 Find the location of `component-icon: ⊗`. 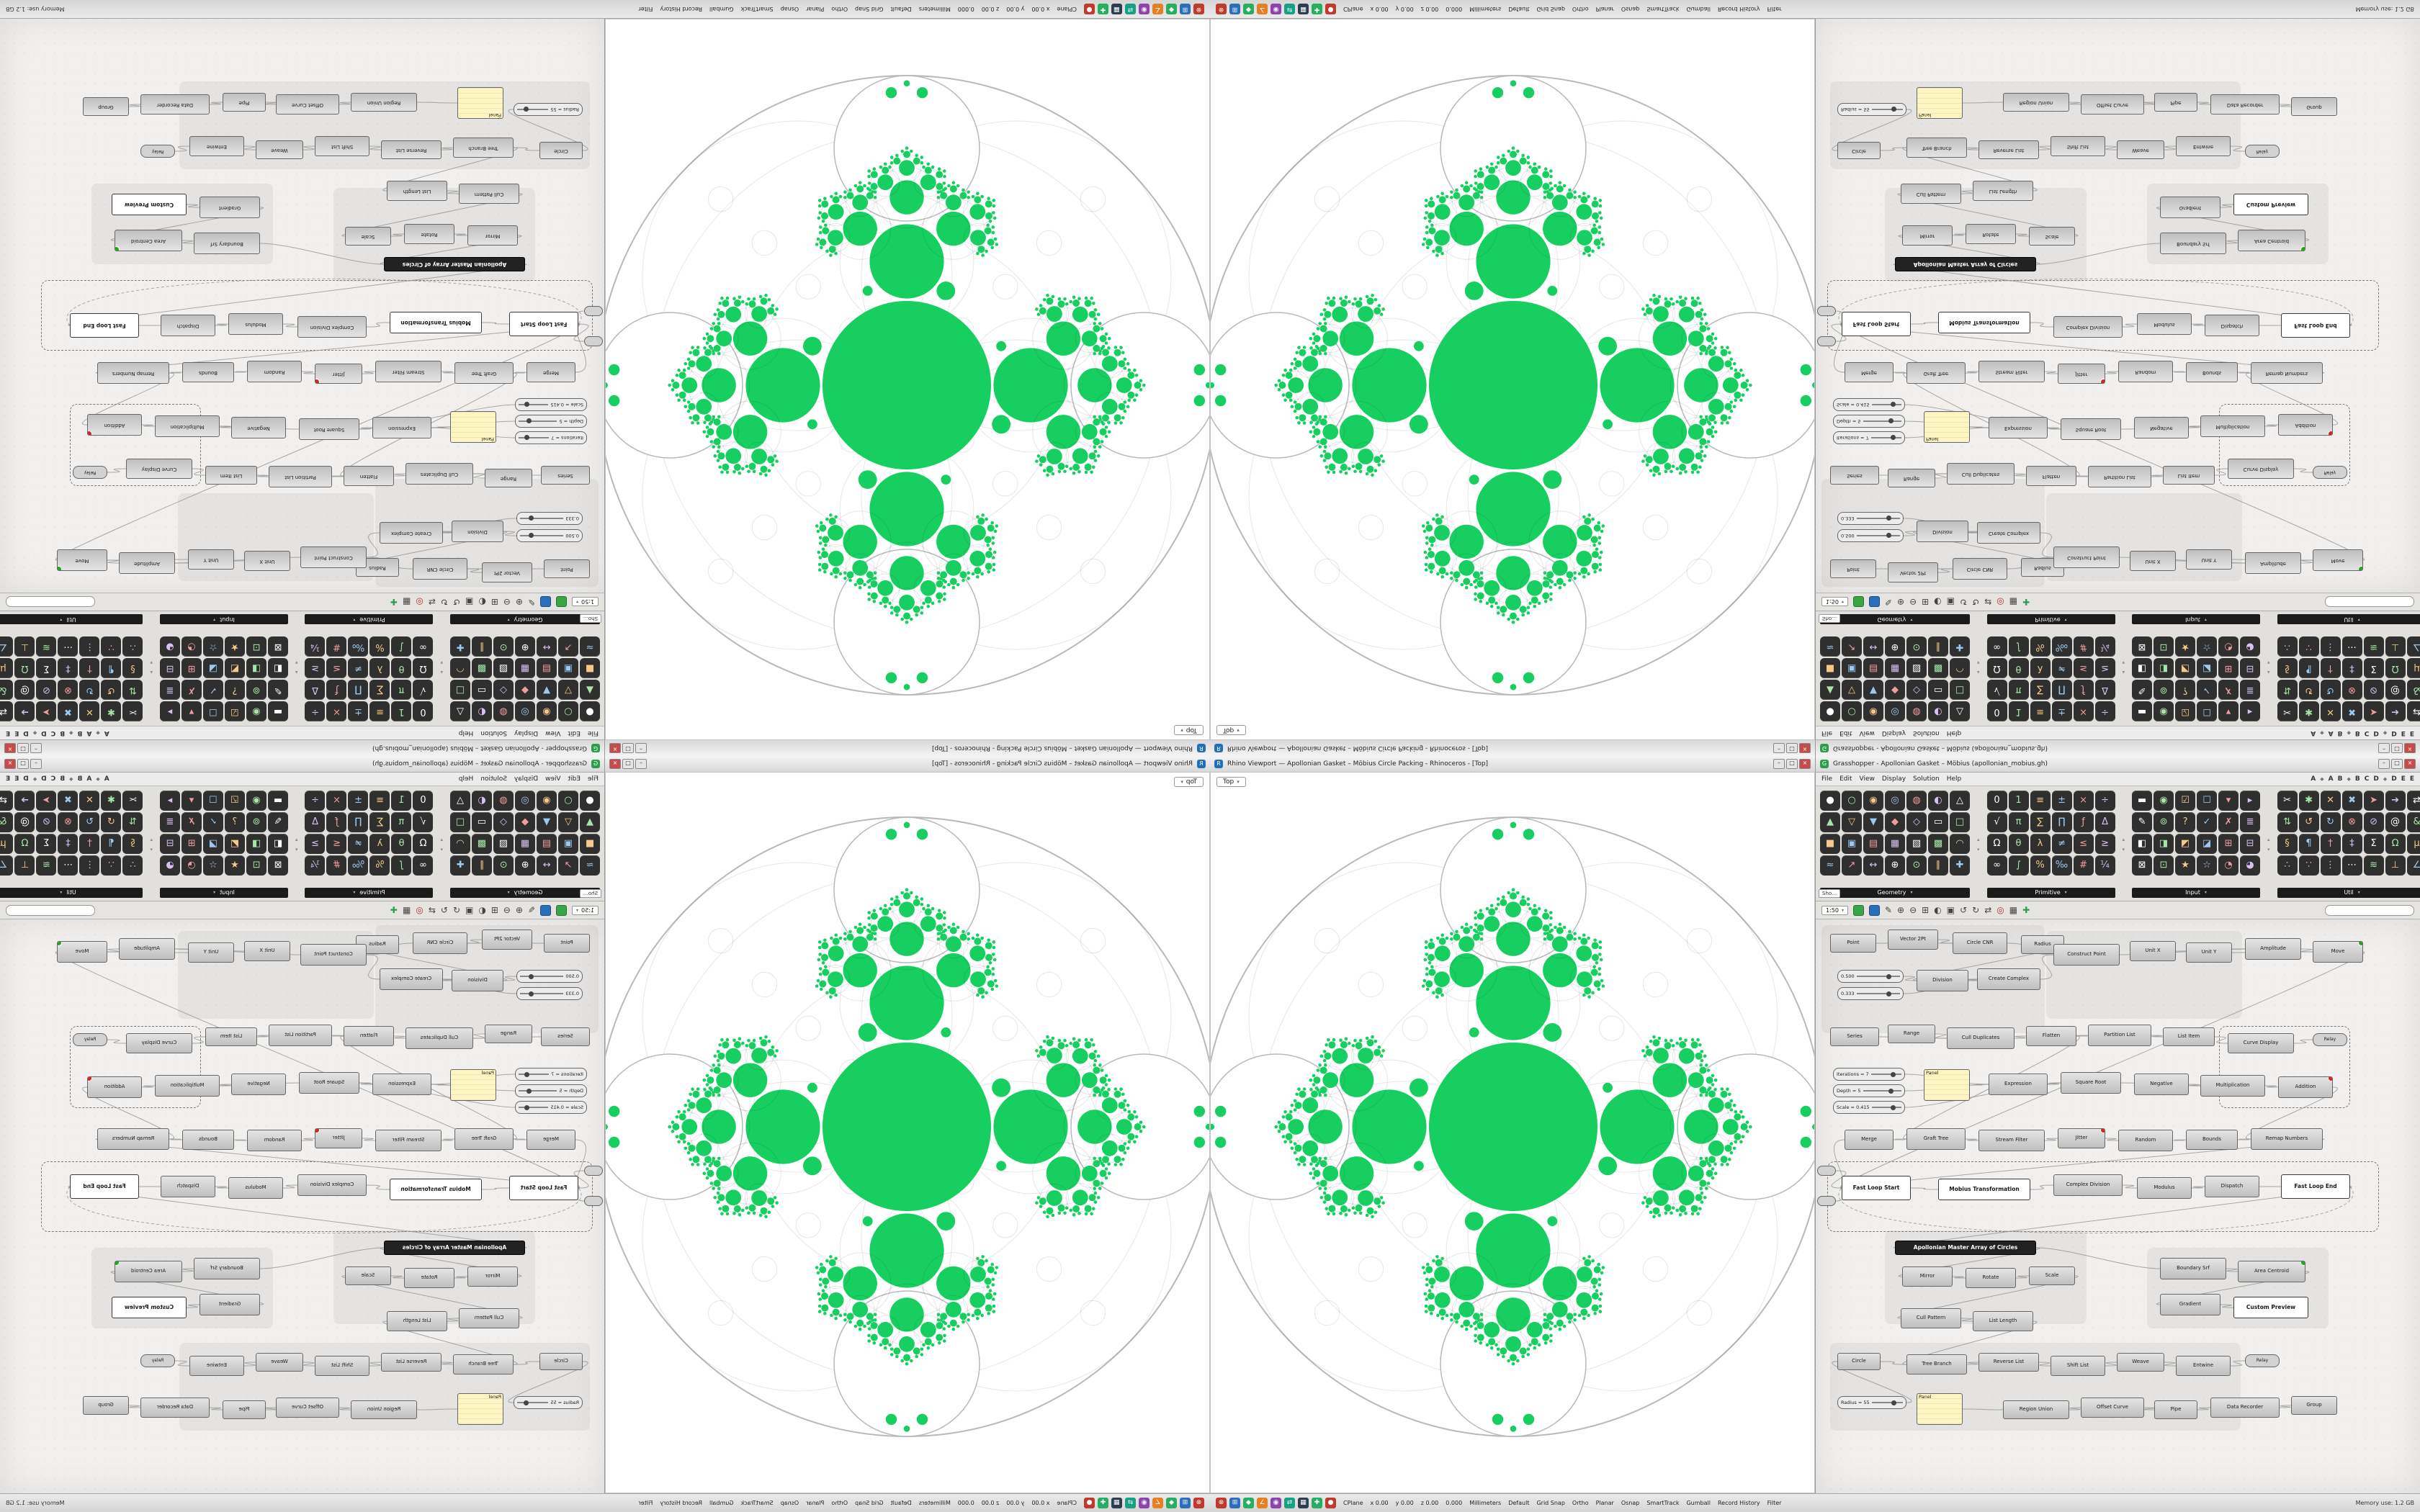

component-icon: ⊗ is located at coordinates (2351, 690).